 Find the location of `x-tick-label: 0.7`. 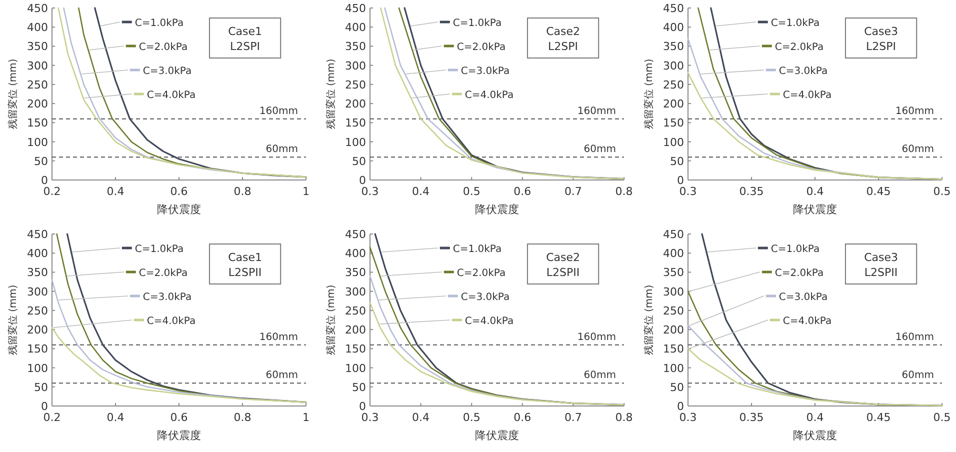

x-tick-label: 0.7 is located at coordinates (573, 417).